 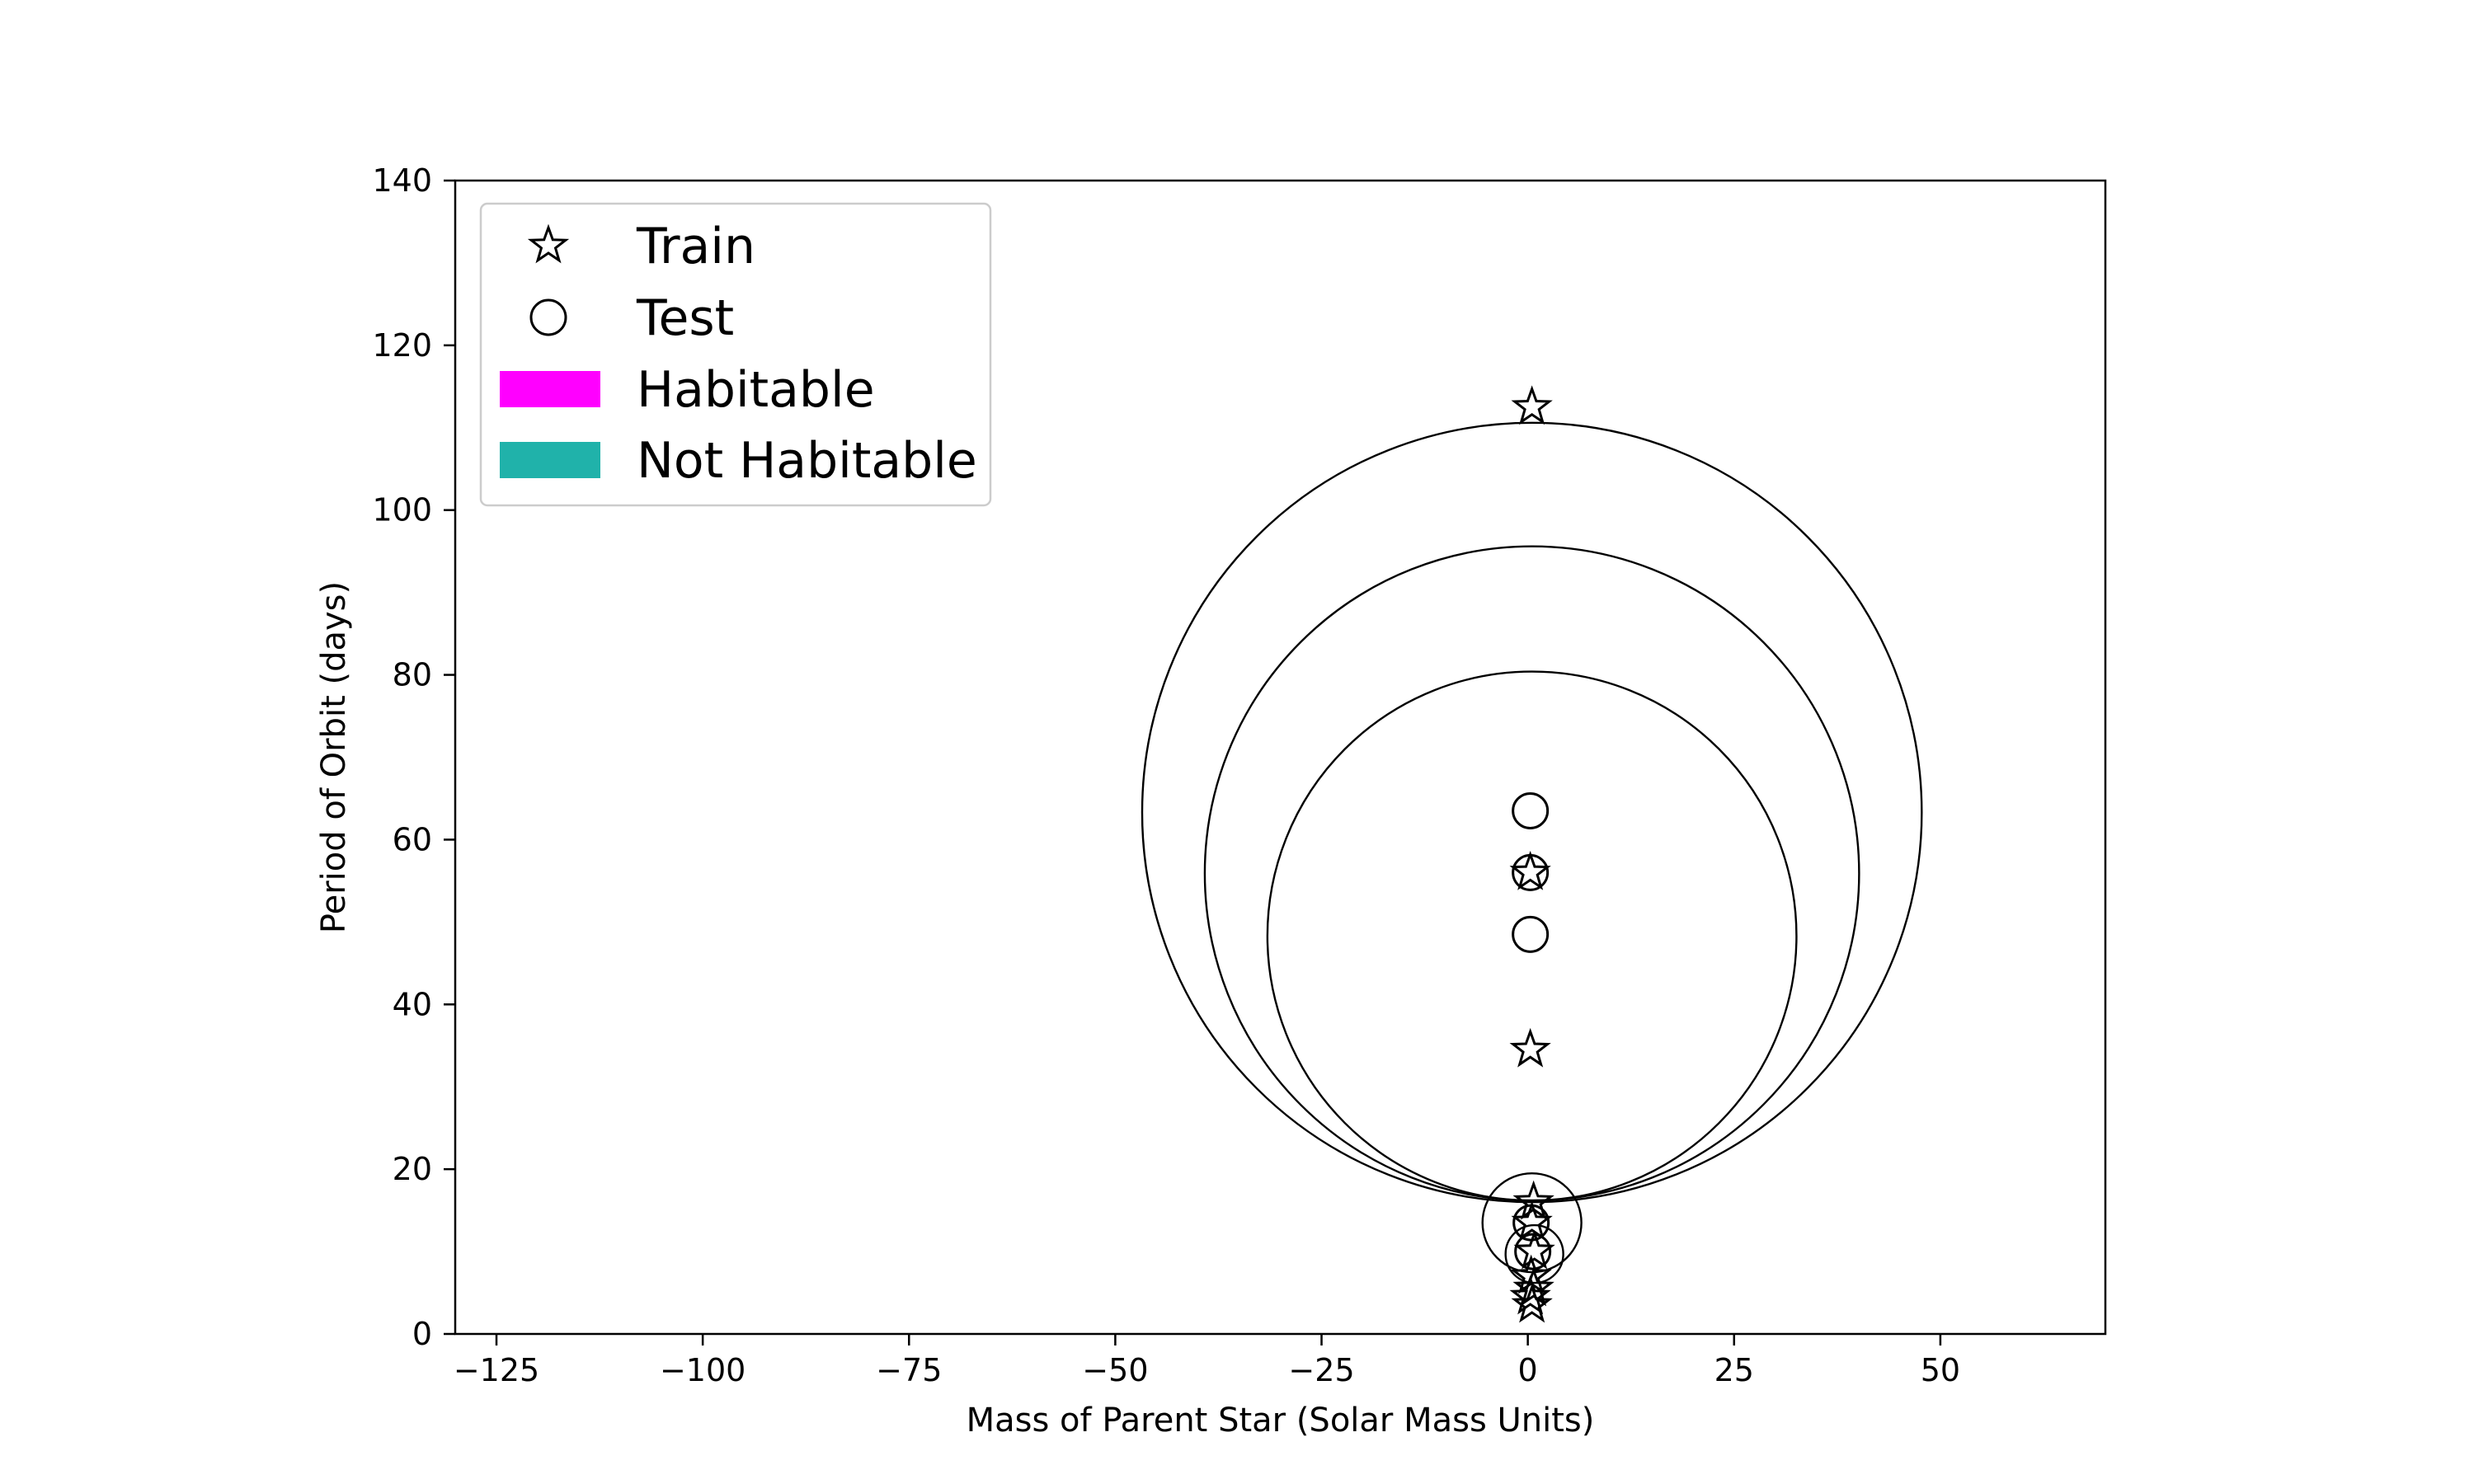 What do you see at coordinates (909, 1370) in the screenshot?
I see `x-tick-label: −75` at bounding box center [909, 1370].